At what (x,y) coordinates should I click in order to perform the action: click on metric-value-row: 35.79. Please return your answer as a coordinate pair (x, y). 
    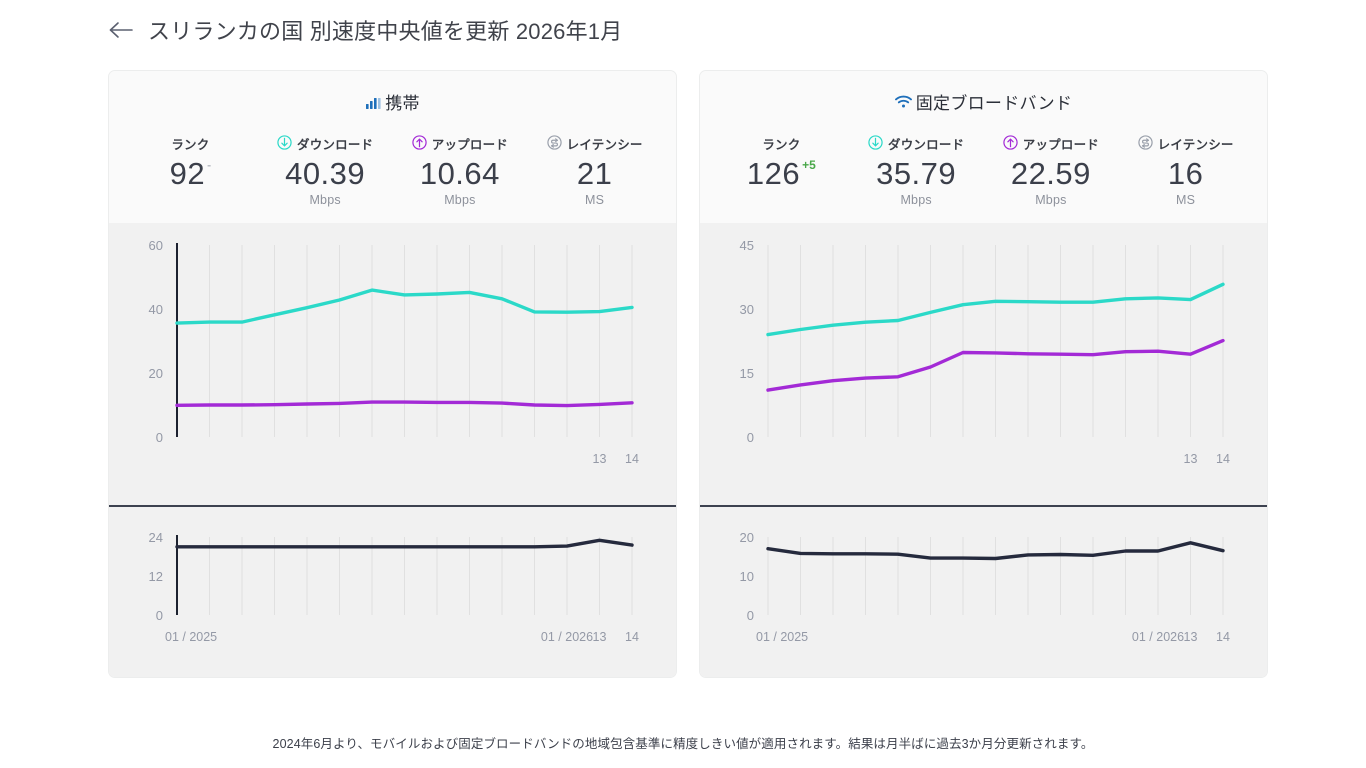
    Looking at the image, I should click on (916, 174).